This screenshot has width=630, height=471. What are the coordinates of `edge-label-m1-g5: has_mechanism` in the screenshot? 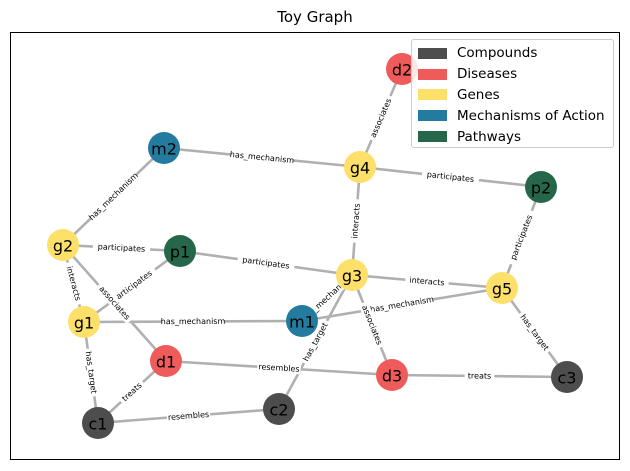 It's located at (402, 304).